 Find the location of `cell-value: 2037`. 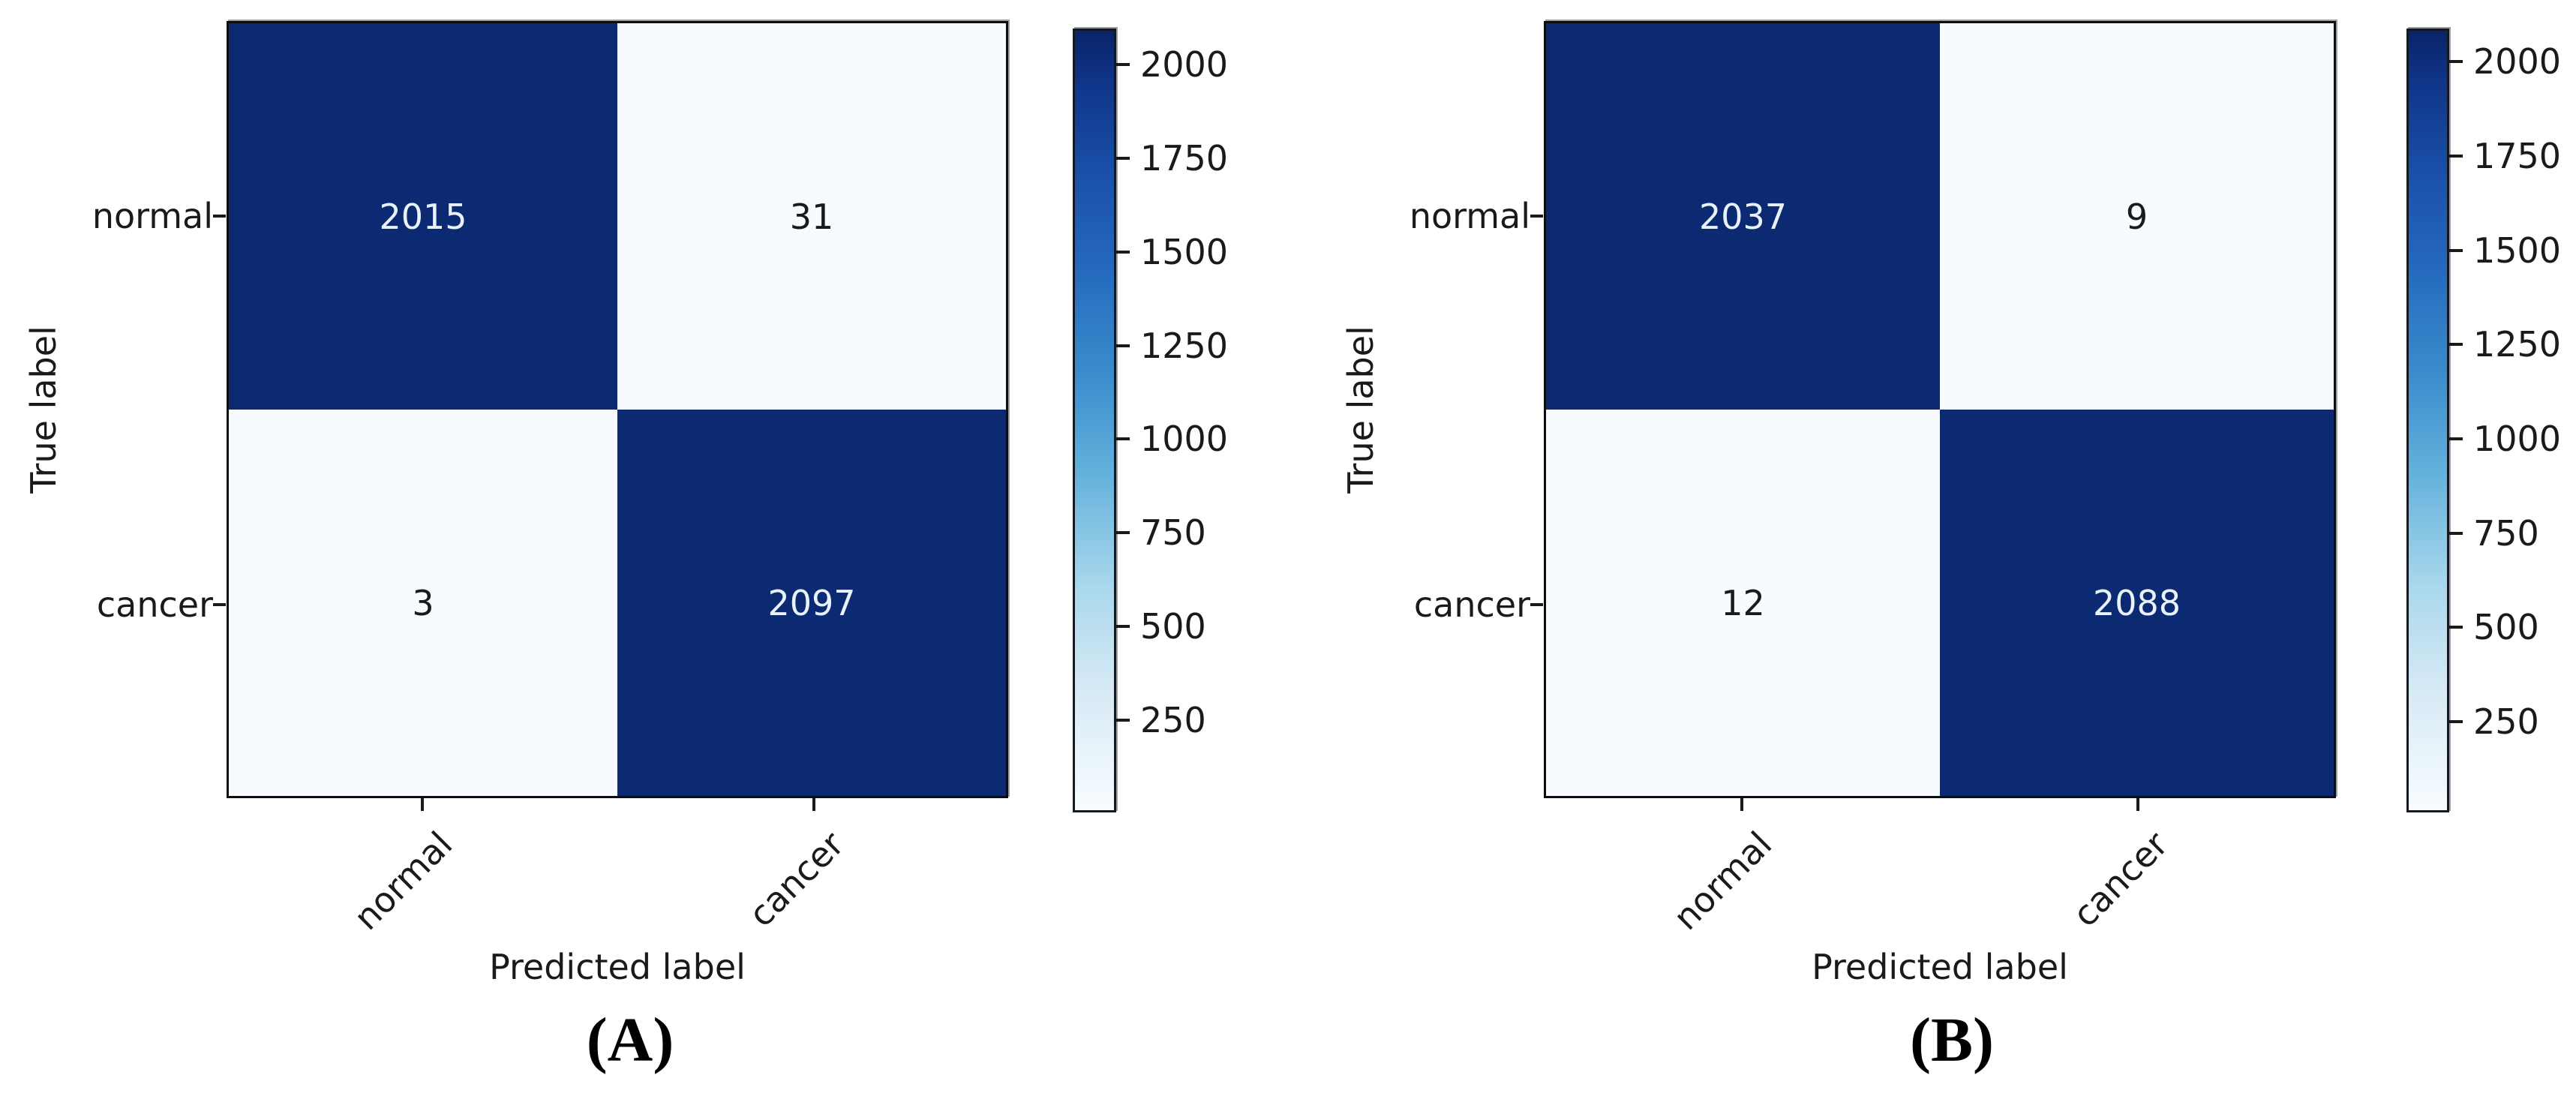

cell-value: 2037 is located at coordinates (1743, 216).